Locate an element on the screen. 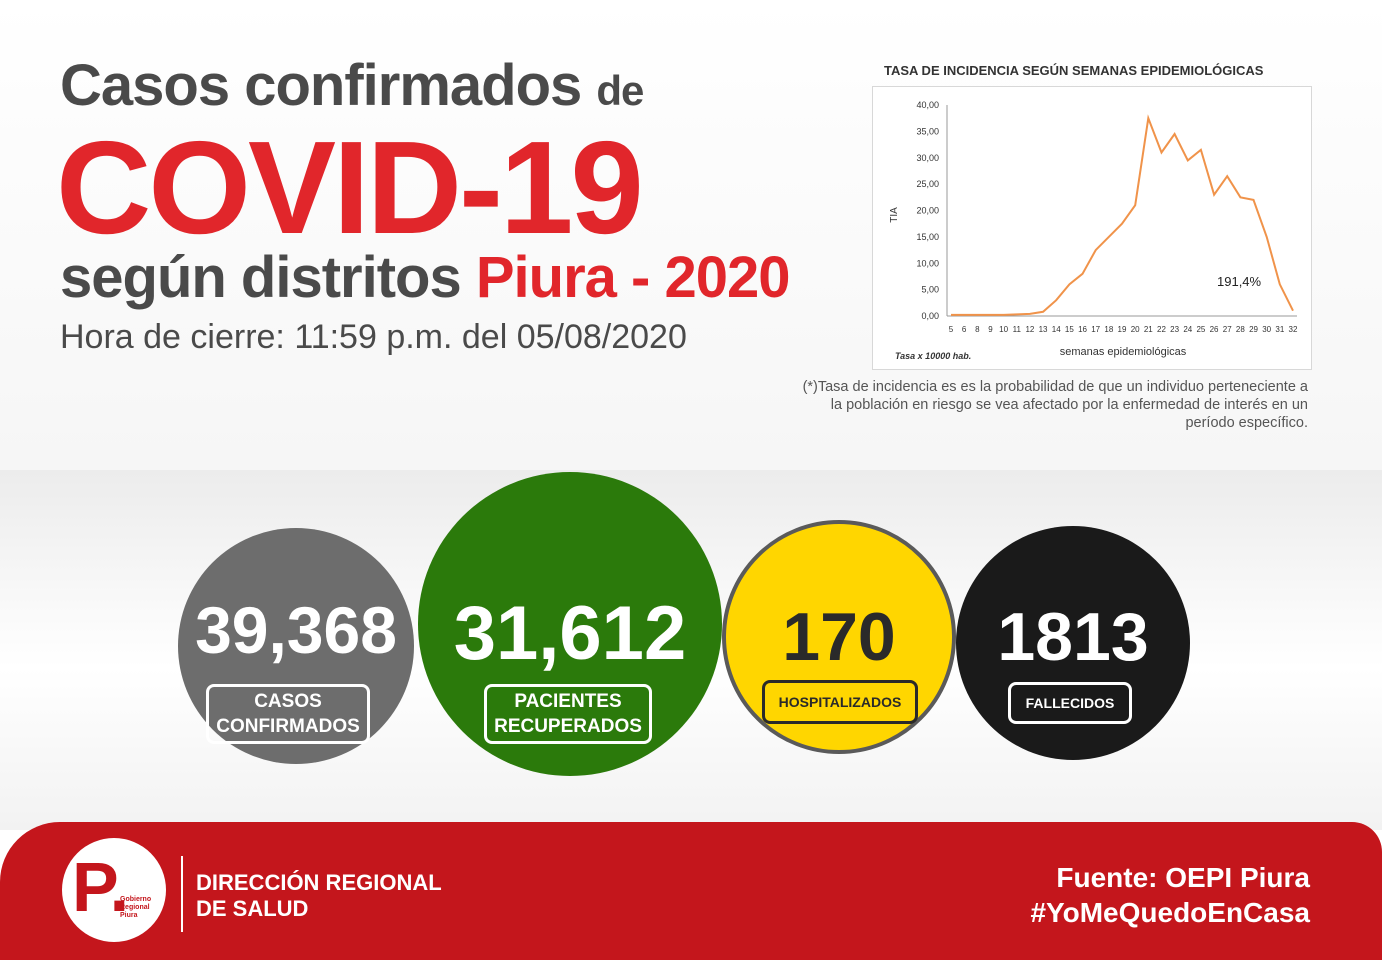 This screenshot has width=1382, height=960. title-covid: COVID-19 is located at coordinates (350, 187).